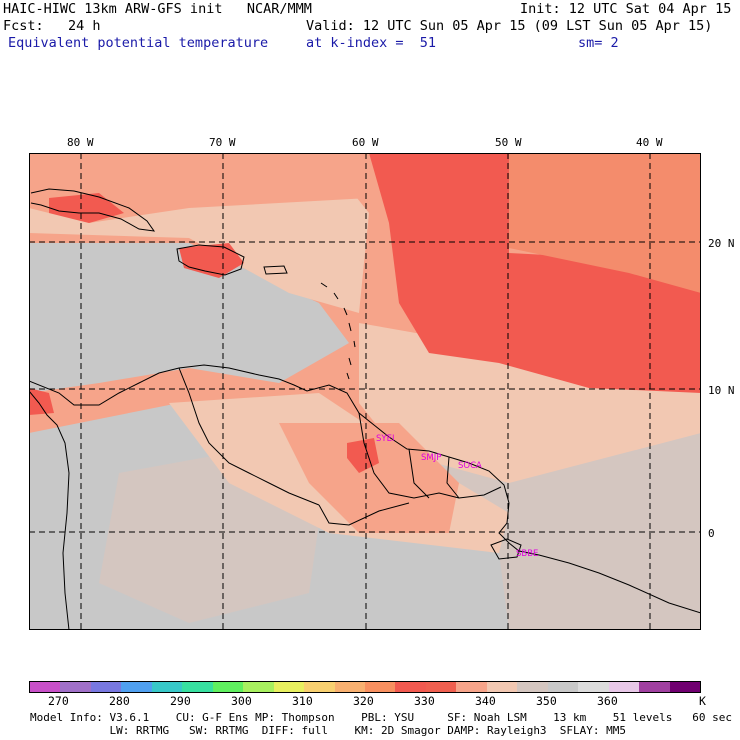 Image resolution: width=740 pixels, height=740 pixels. What do you see at coordinates (157, 9) in the screenshot?
I see `model-title: HAIC-HIWC 13km ARW-GFS init NCAR/MMM` at bounding box center [157, 9].